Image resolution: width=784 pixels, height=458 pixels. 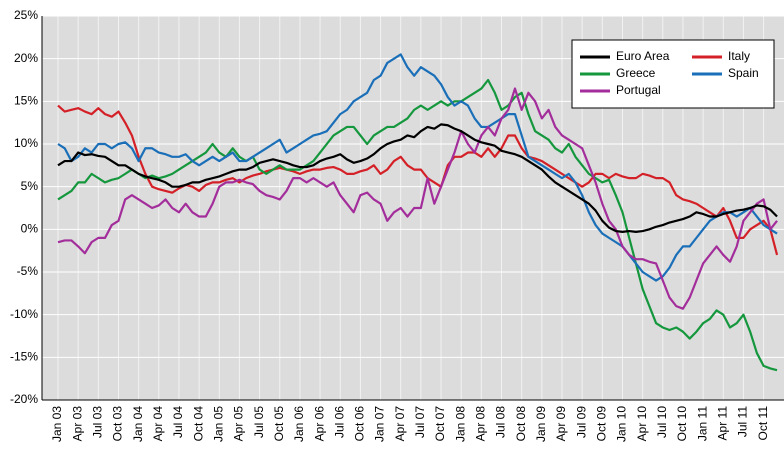 What do you see at coordinates (601, 424) in the screenshot?
I see `x-tick-label: Oct 09` at bounding box center [601, 424].